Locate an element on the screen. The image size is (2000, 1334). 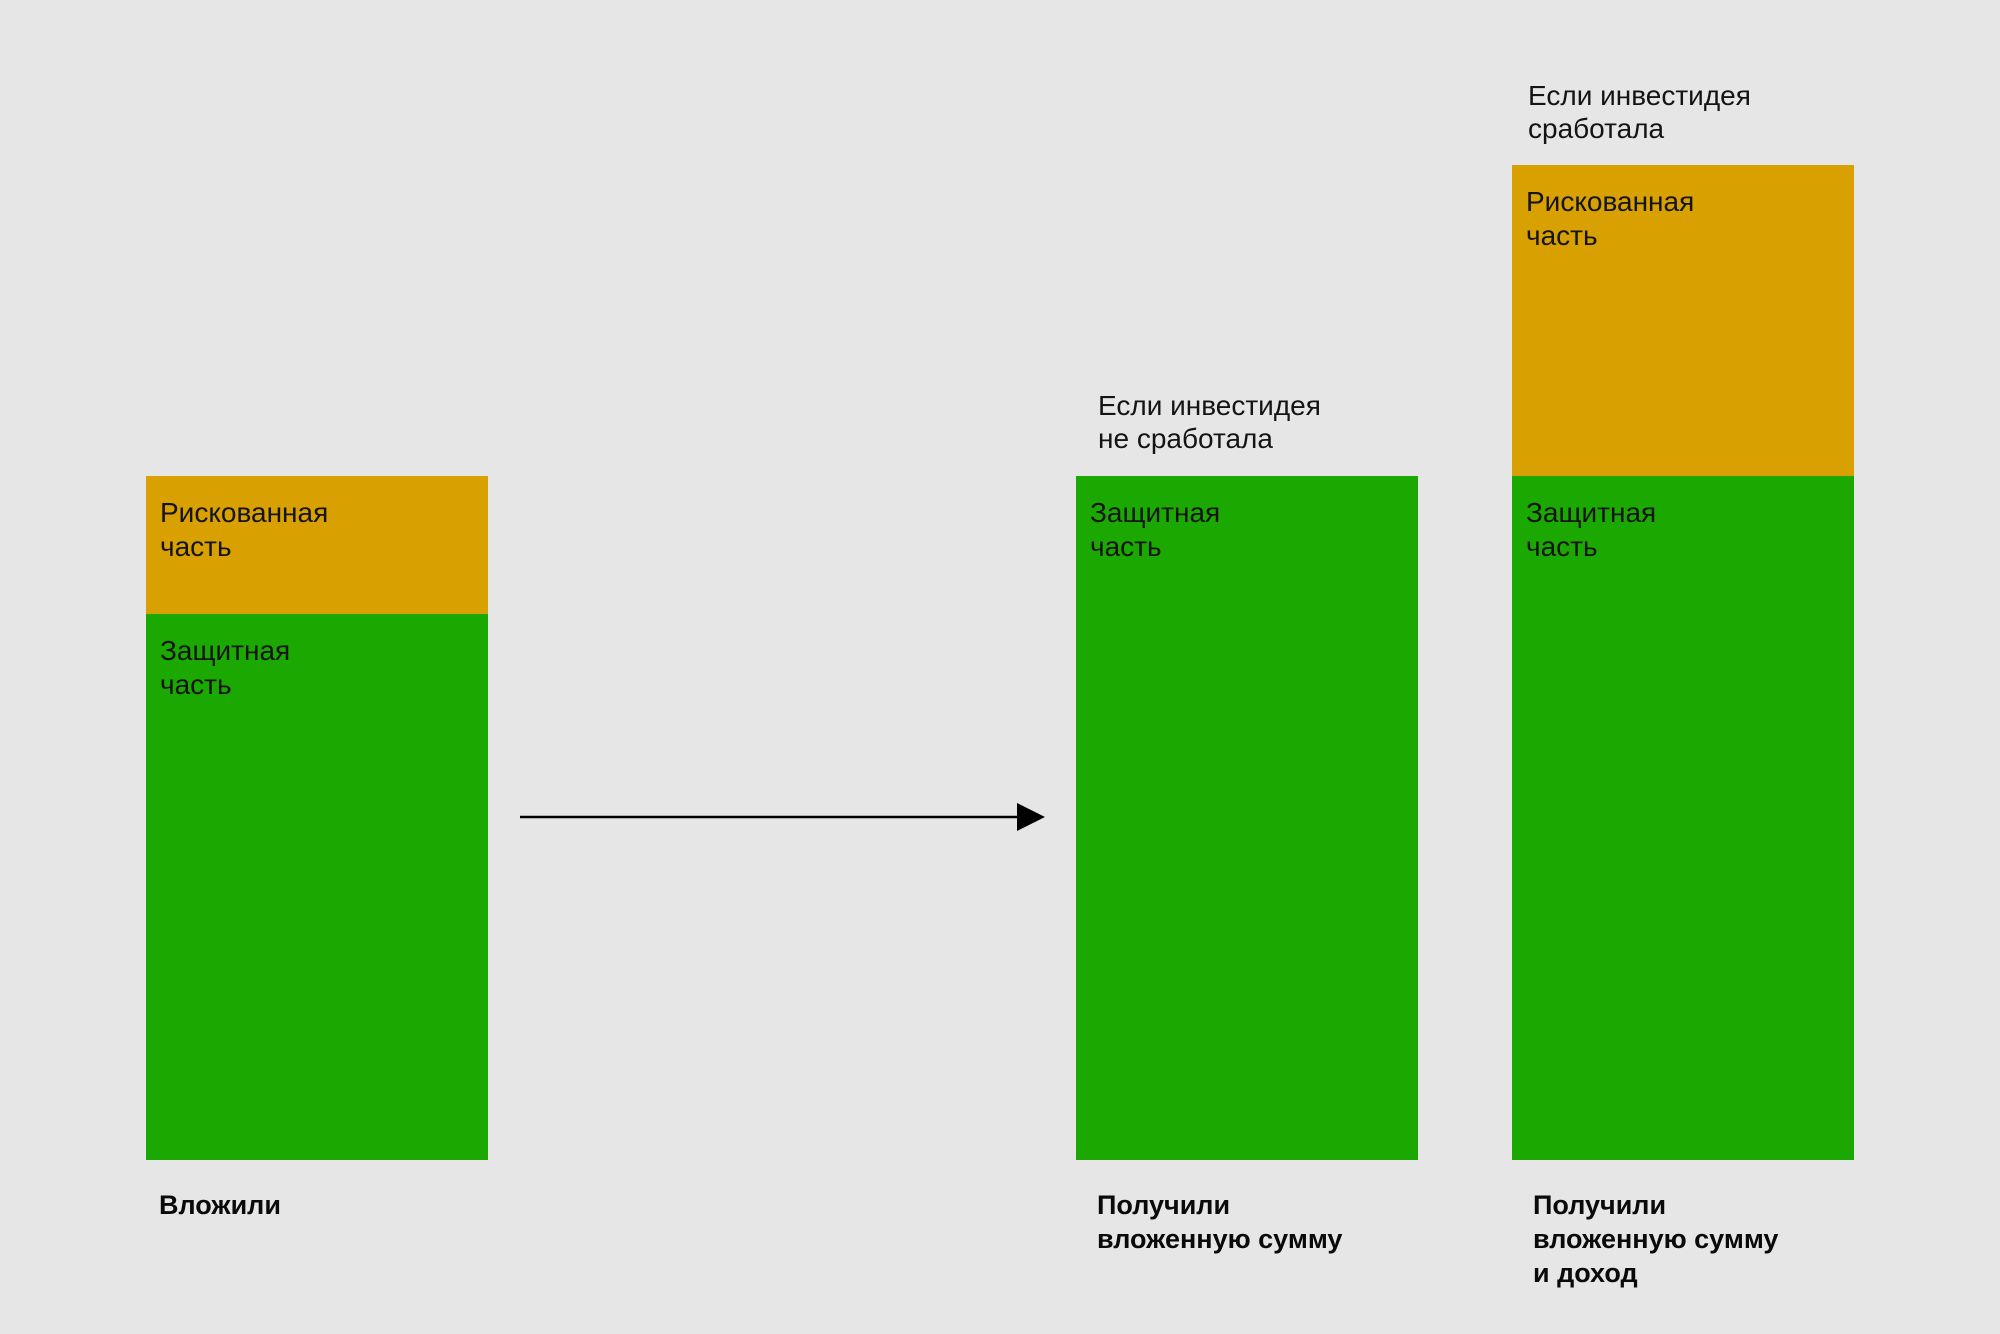
bar-failed-label: Получили вложенную сумму is located at coordinates (1220, 1222).